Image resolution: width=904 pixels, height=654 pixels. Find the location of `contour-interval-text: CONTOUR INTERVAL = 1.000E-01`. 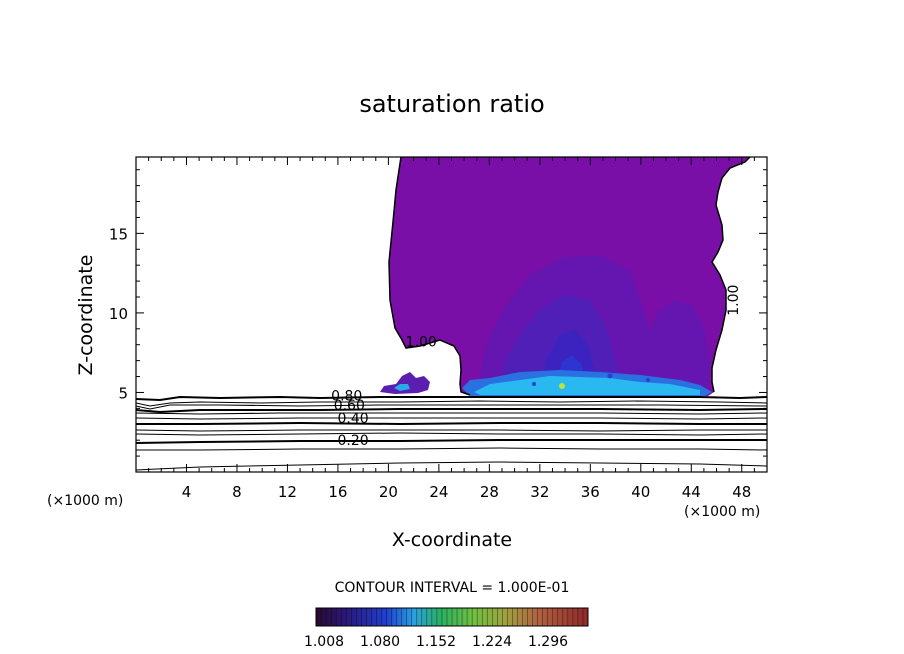

contour-interval-text: CONTOUR INTERVAL = 1.000E-01 is located at coordinates (452, 588).